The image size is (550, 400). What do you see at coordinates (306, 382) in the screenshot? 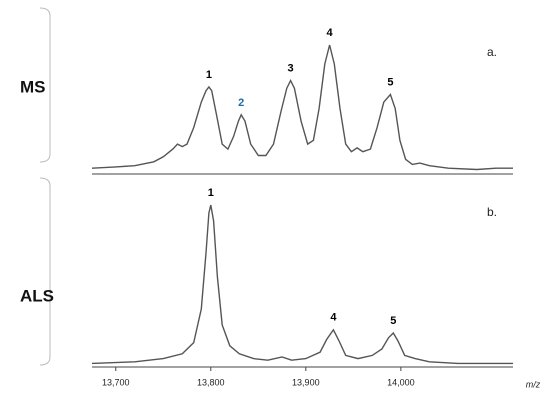
I see `x-tick-label: 13,900` at bounding box center [306, 382].